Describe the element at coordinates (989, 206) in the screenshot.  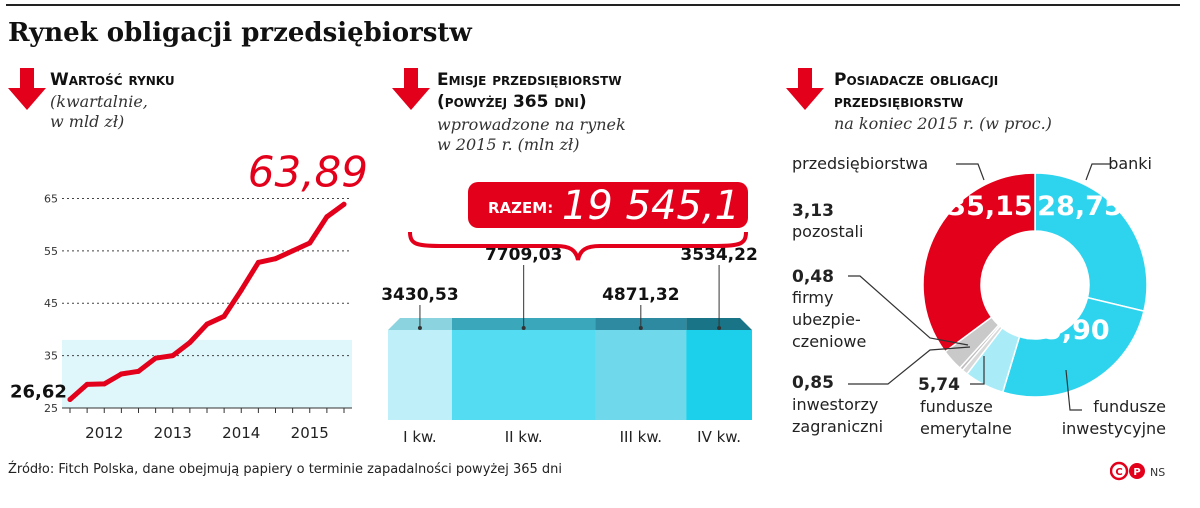
I see `slice-value-label: 35,15` at that location.